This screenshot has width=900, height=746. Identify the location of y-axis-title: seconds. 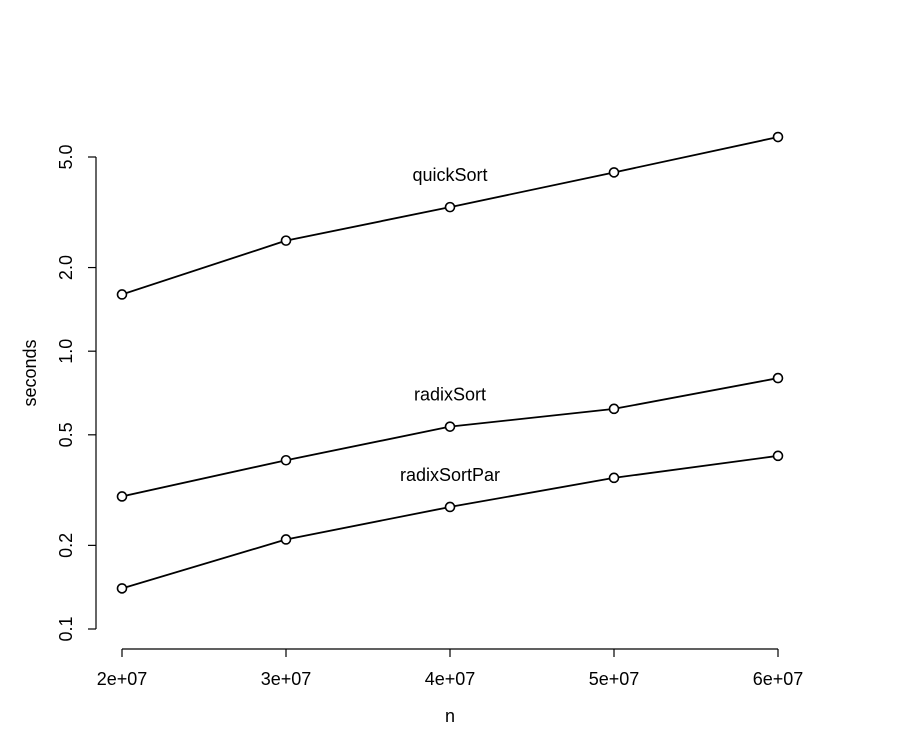
(30, 372).